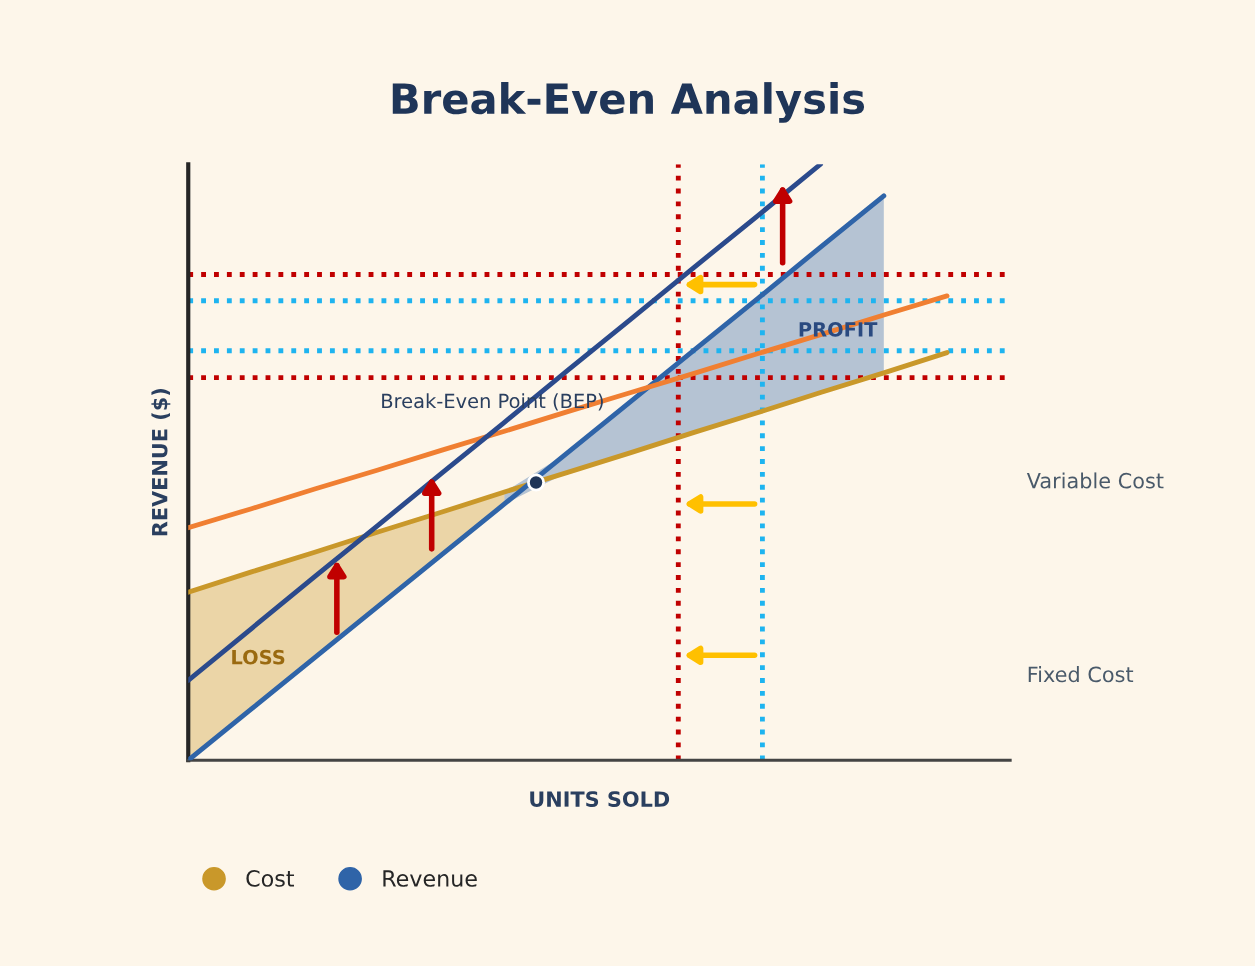 Image resolution: width=1255 pixels, height=966 pixels. Describe the element at coordinates (430, 878) in the screenshot. I see `legend-label: Revenue` at that location.